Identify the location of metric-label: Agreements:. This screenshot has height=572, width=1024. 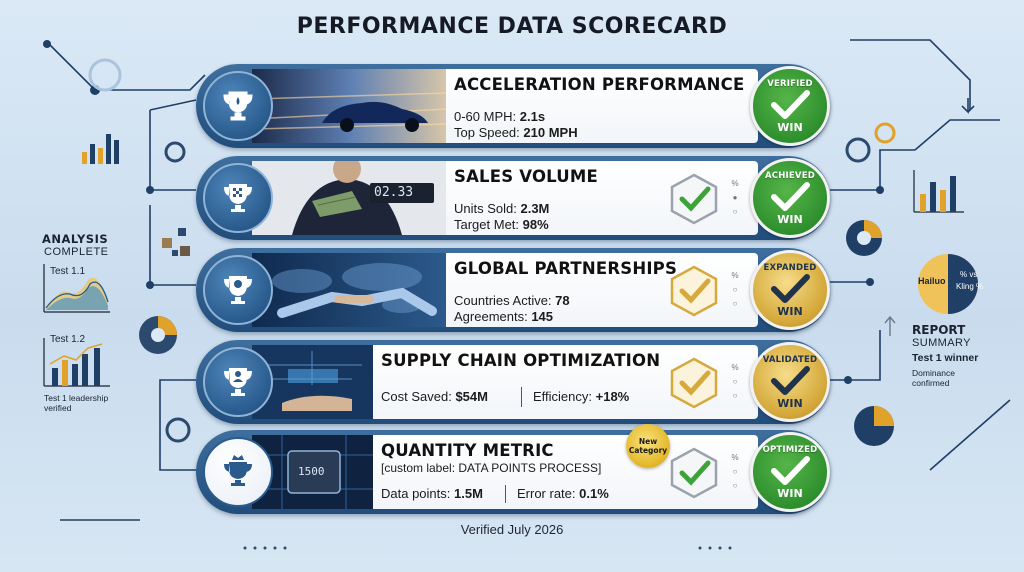
(493, 316).